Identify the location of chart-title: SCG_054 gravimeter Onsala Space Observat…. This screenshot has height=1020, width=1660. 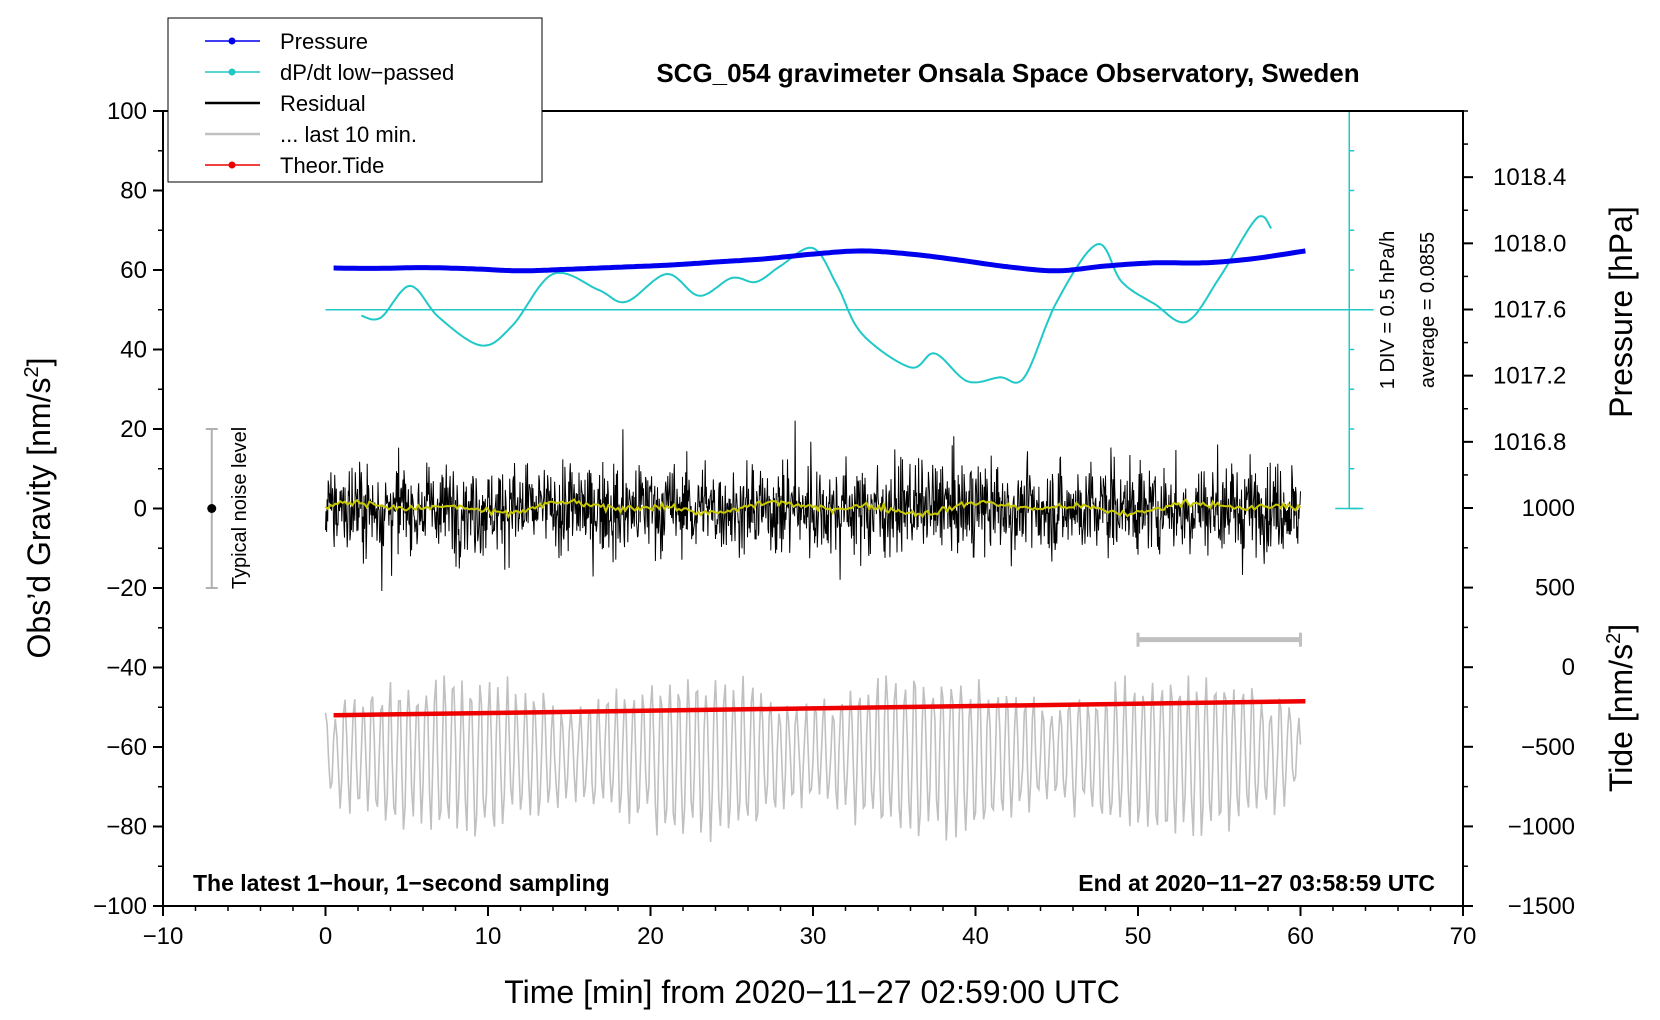
(1007, 73).